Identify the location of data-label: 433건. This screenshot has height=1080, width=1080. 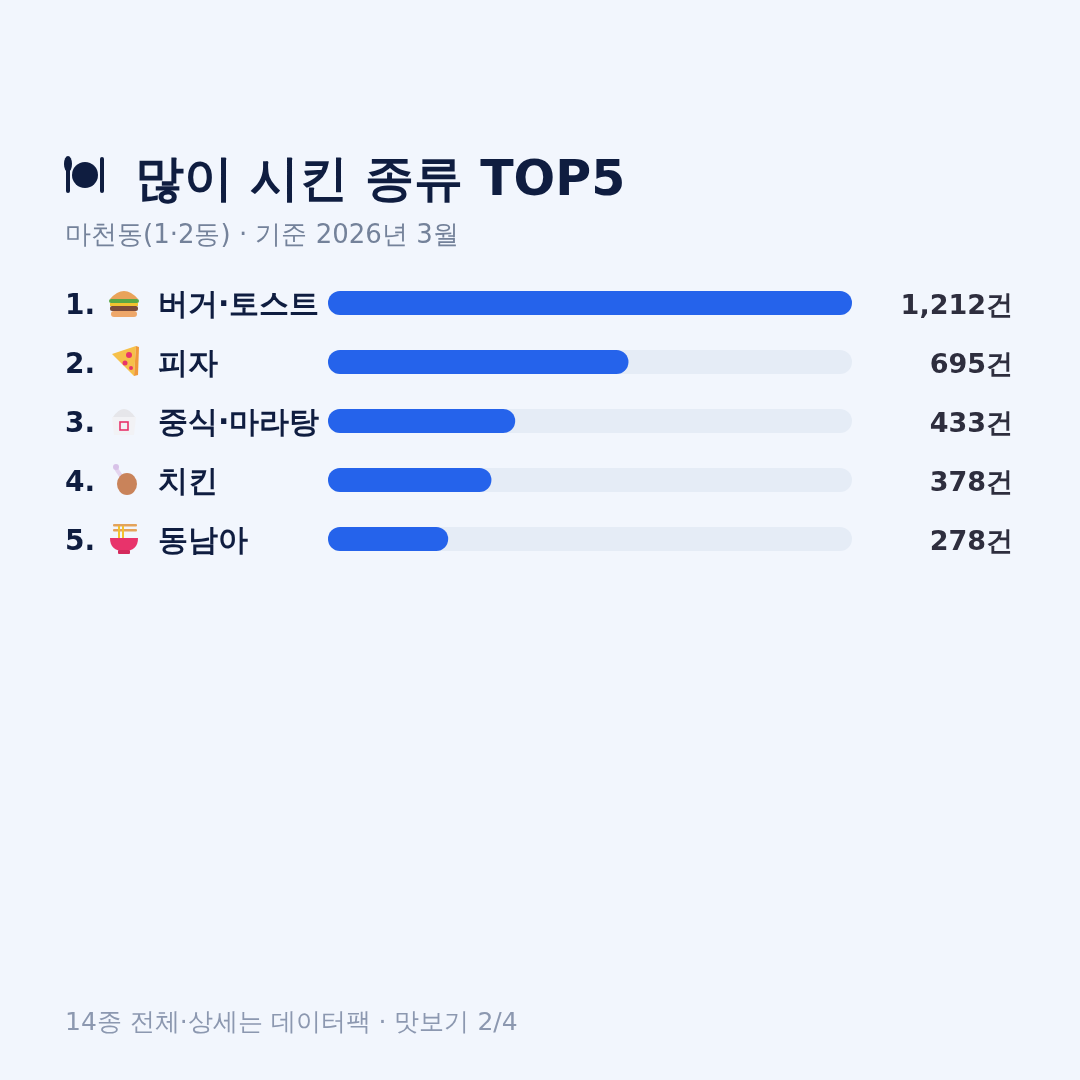
(971, 422).